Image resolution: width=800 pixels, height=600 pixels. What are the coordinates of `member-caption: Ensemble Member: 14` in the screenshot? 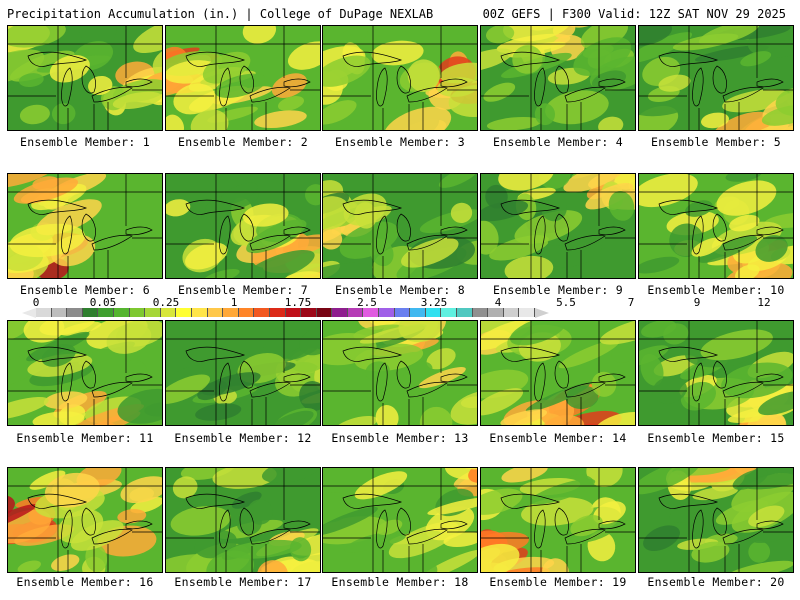 It's located at (558, 438).